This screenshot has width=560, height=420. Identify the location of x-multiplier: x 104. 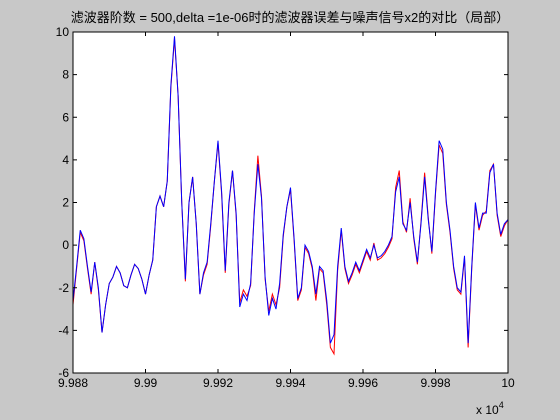
(490, 408).